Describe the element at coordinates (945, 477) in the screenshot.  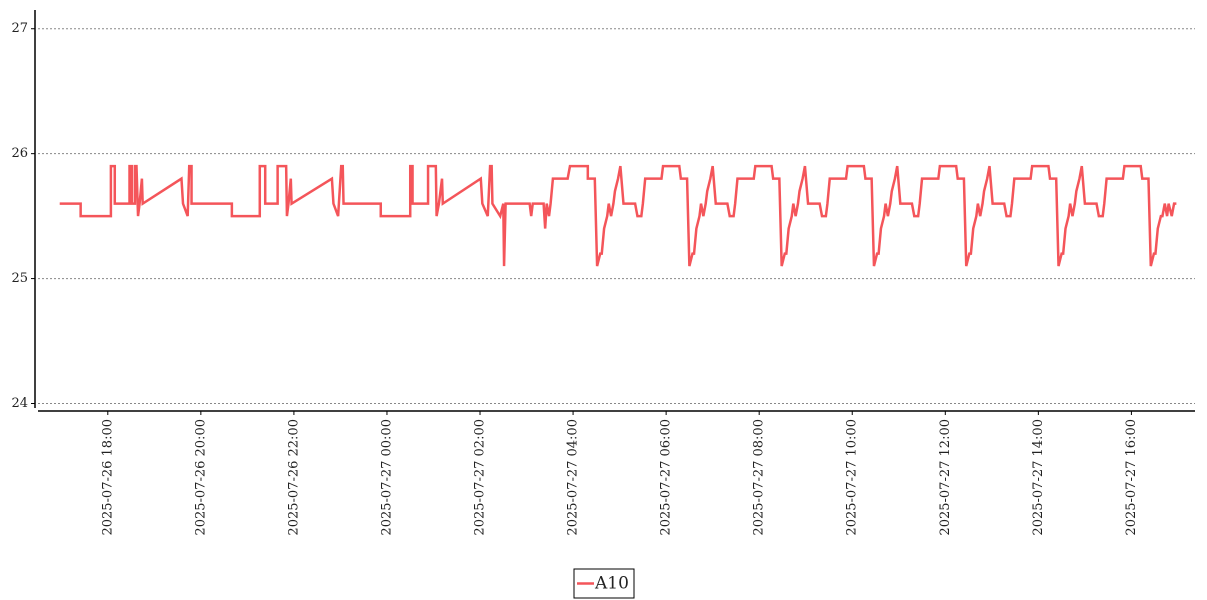
I see `x-tick-label: 2025-07-27 12:00` at that location.